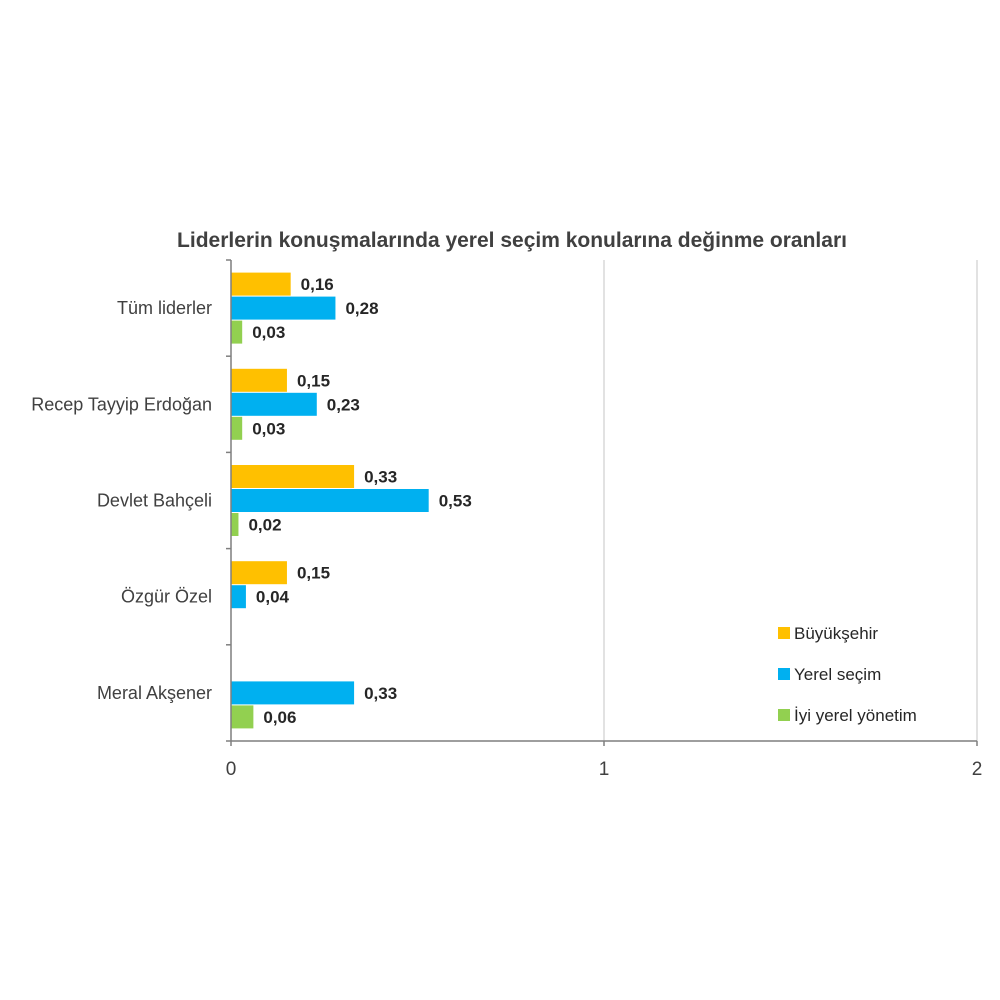 The height and width of the screenshot is (1000, 1000). I want to click on data-label: 0,16, so click(317, 284).